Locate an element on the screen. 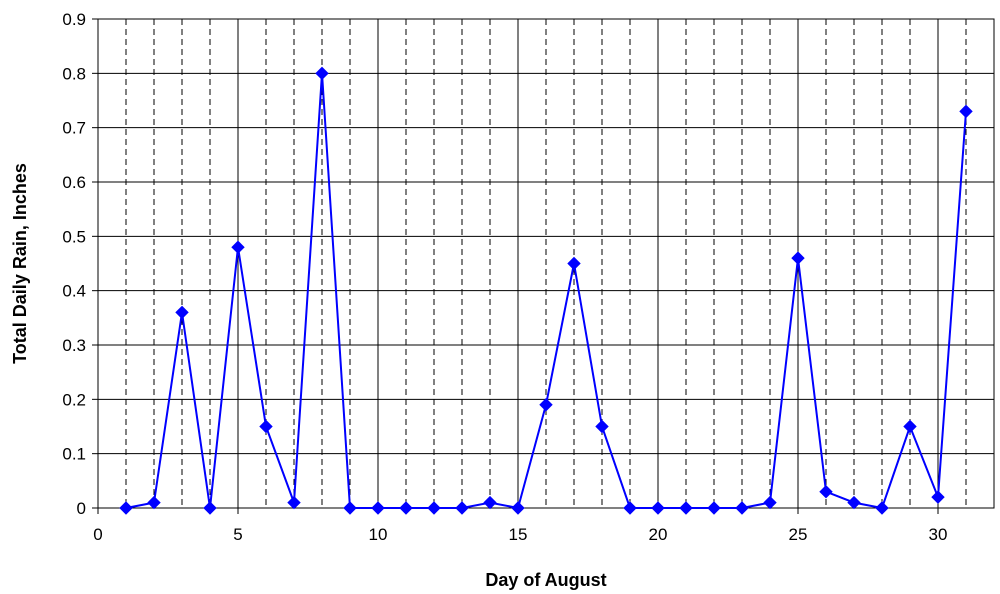  x-axis-ticks: 0 5 10 15 20 25 30 is located at coordinates (520, 526).